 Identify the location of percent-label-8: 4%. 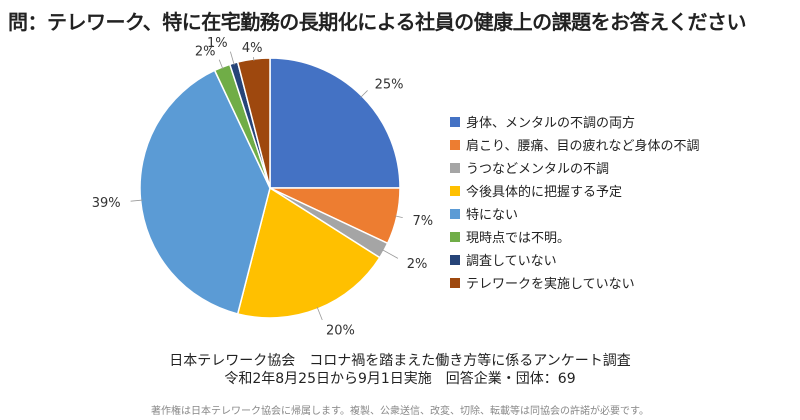
(252, 48).